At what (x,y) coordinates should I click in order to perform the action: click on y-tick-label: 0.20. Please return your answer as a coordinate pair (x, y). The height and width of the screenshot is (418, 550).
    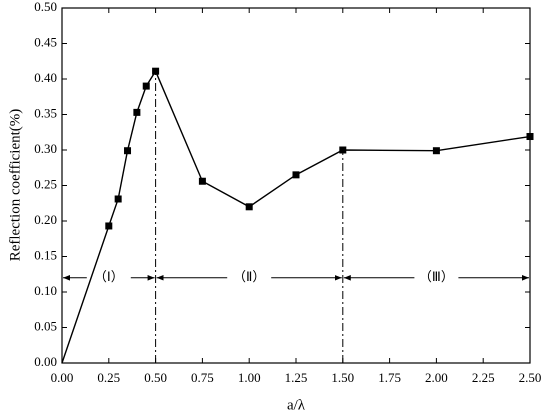
    Looking at the image, I should click on (45, 219).